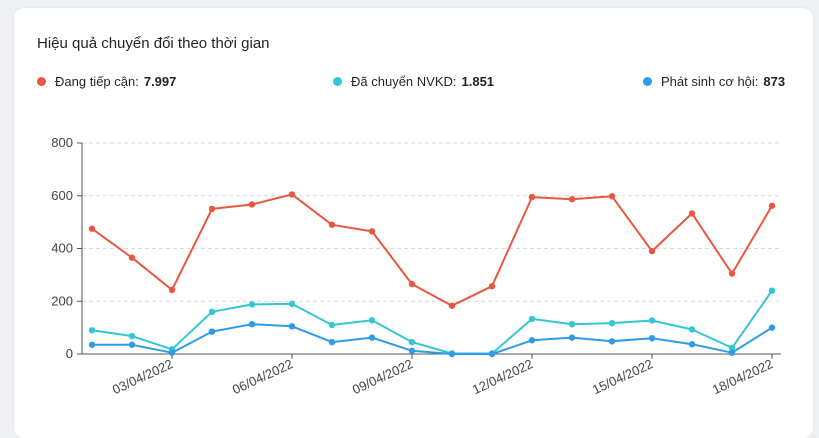 The height and width of the screenshot is (438, 819). I want to click on legend-value: 7.997, so click(160, 81).